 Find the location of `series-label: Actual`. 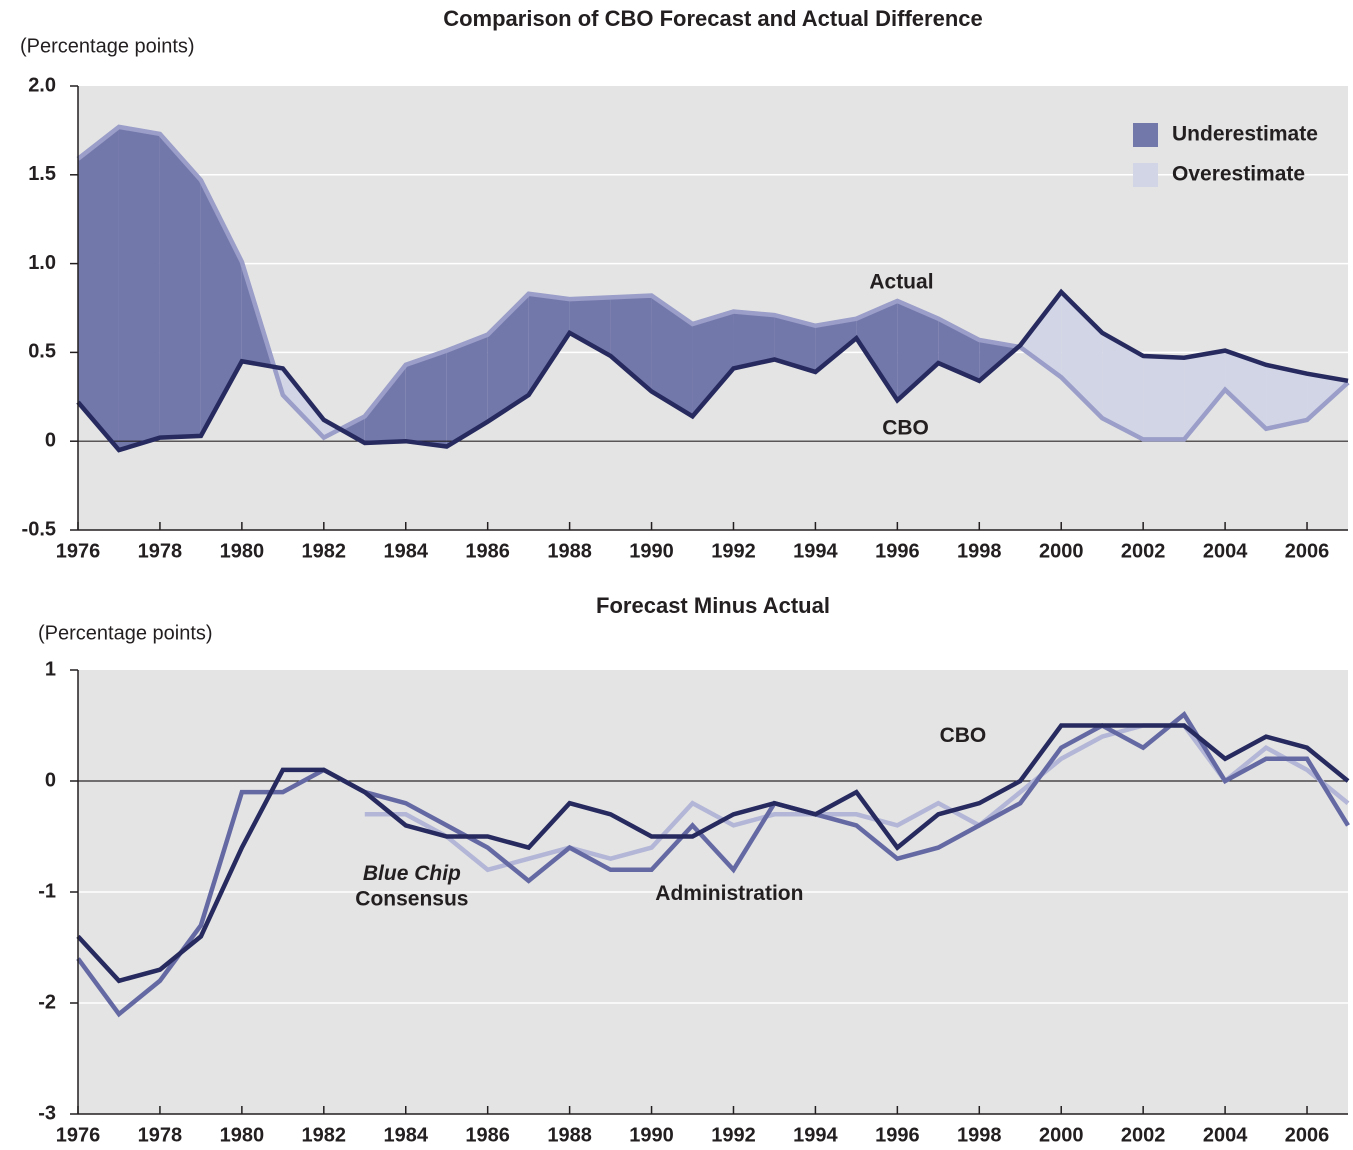

series-label: Actual is located at coordinates (901, 282).